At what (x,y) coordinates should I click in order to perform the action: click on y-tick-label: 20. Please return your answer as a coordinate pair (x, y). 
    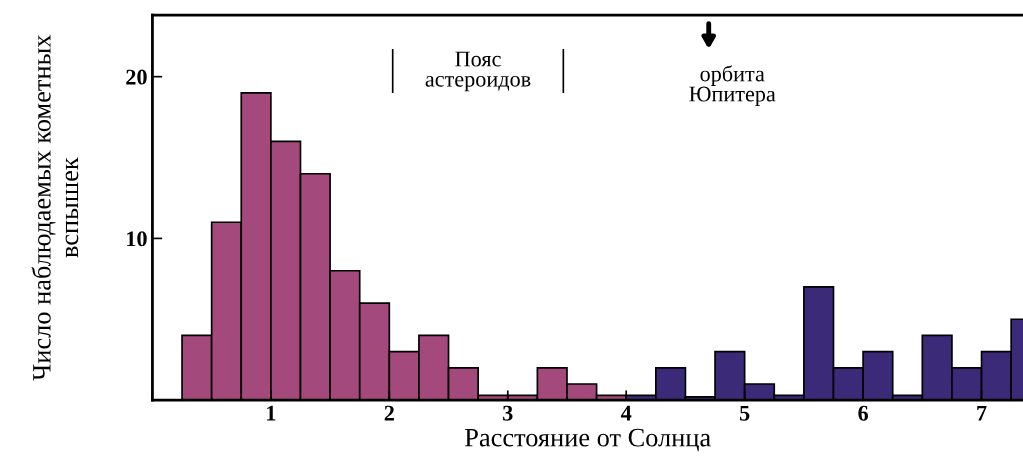
    Looking at the image, I should click on (136, 77).